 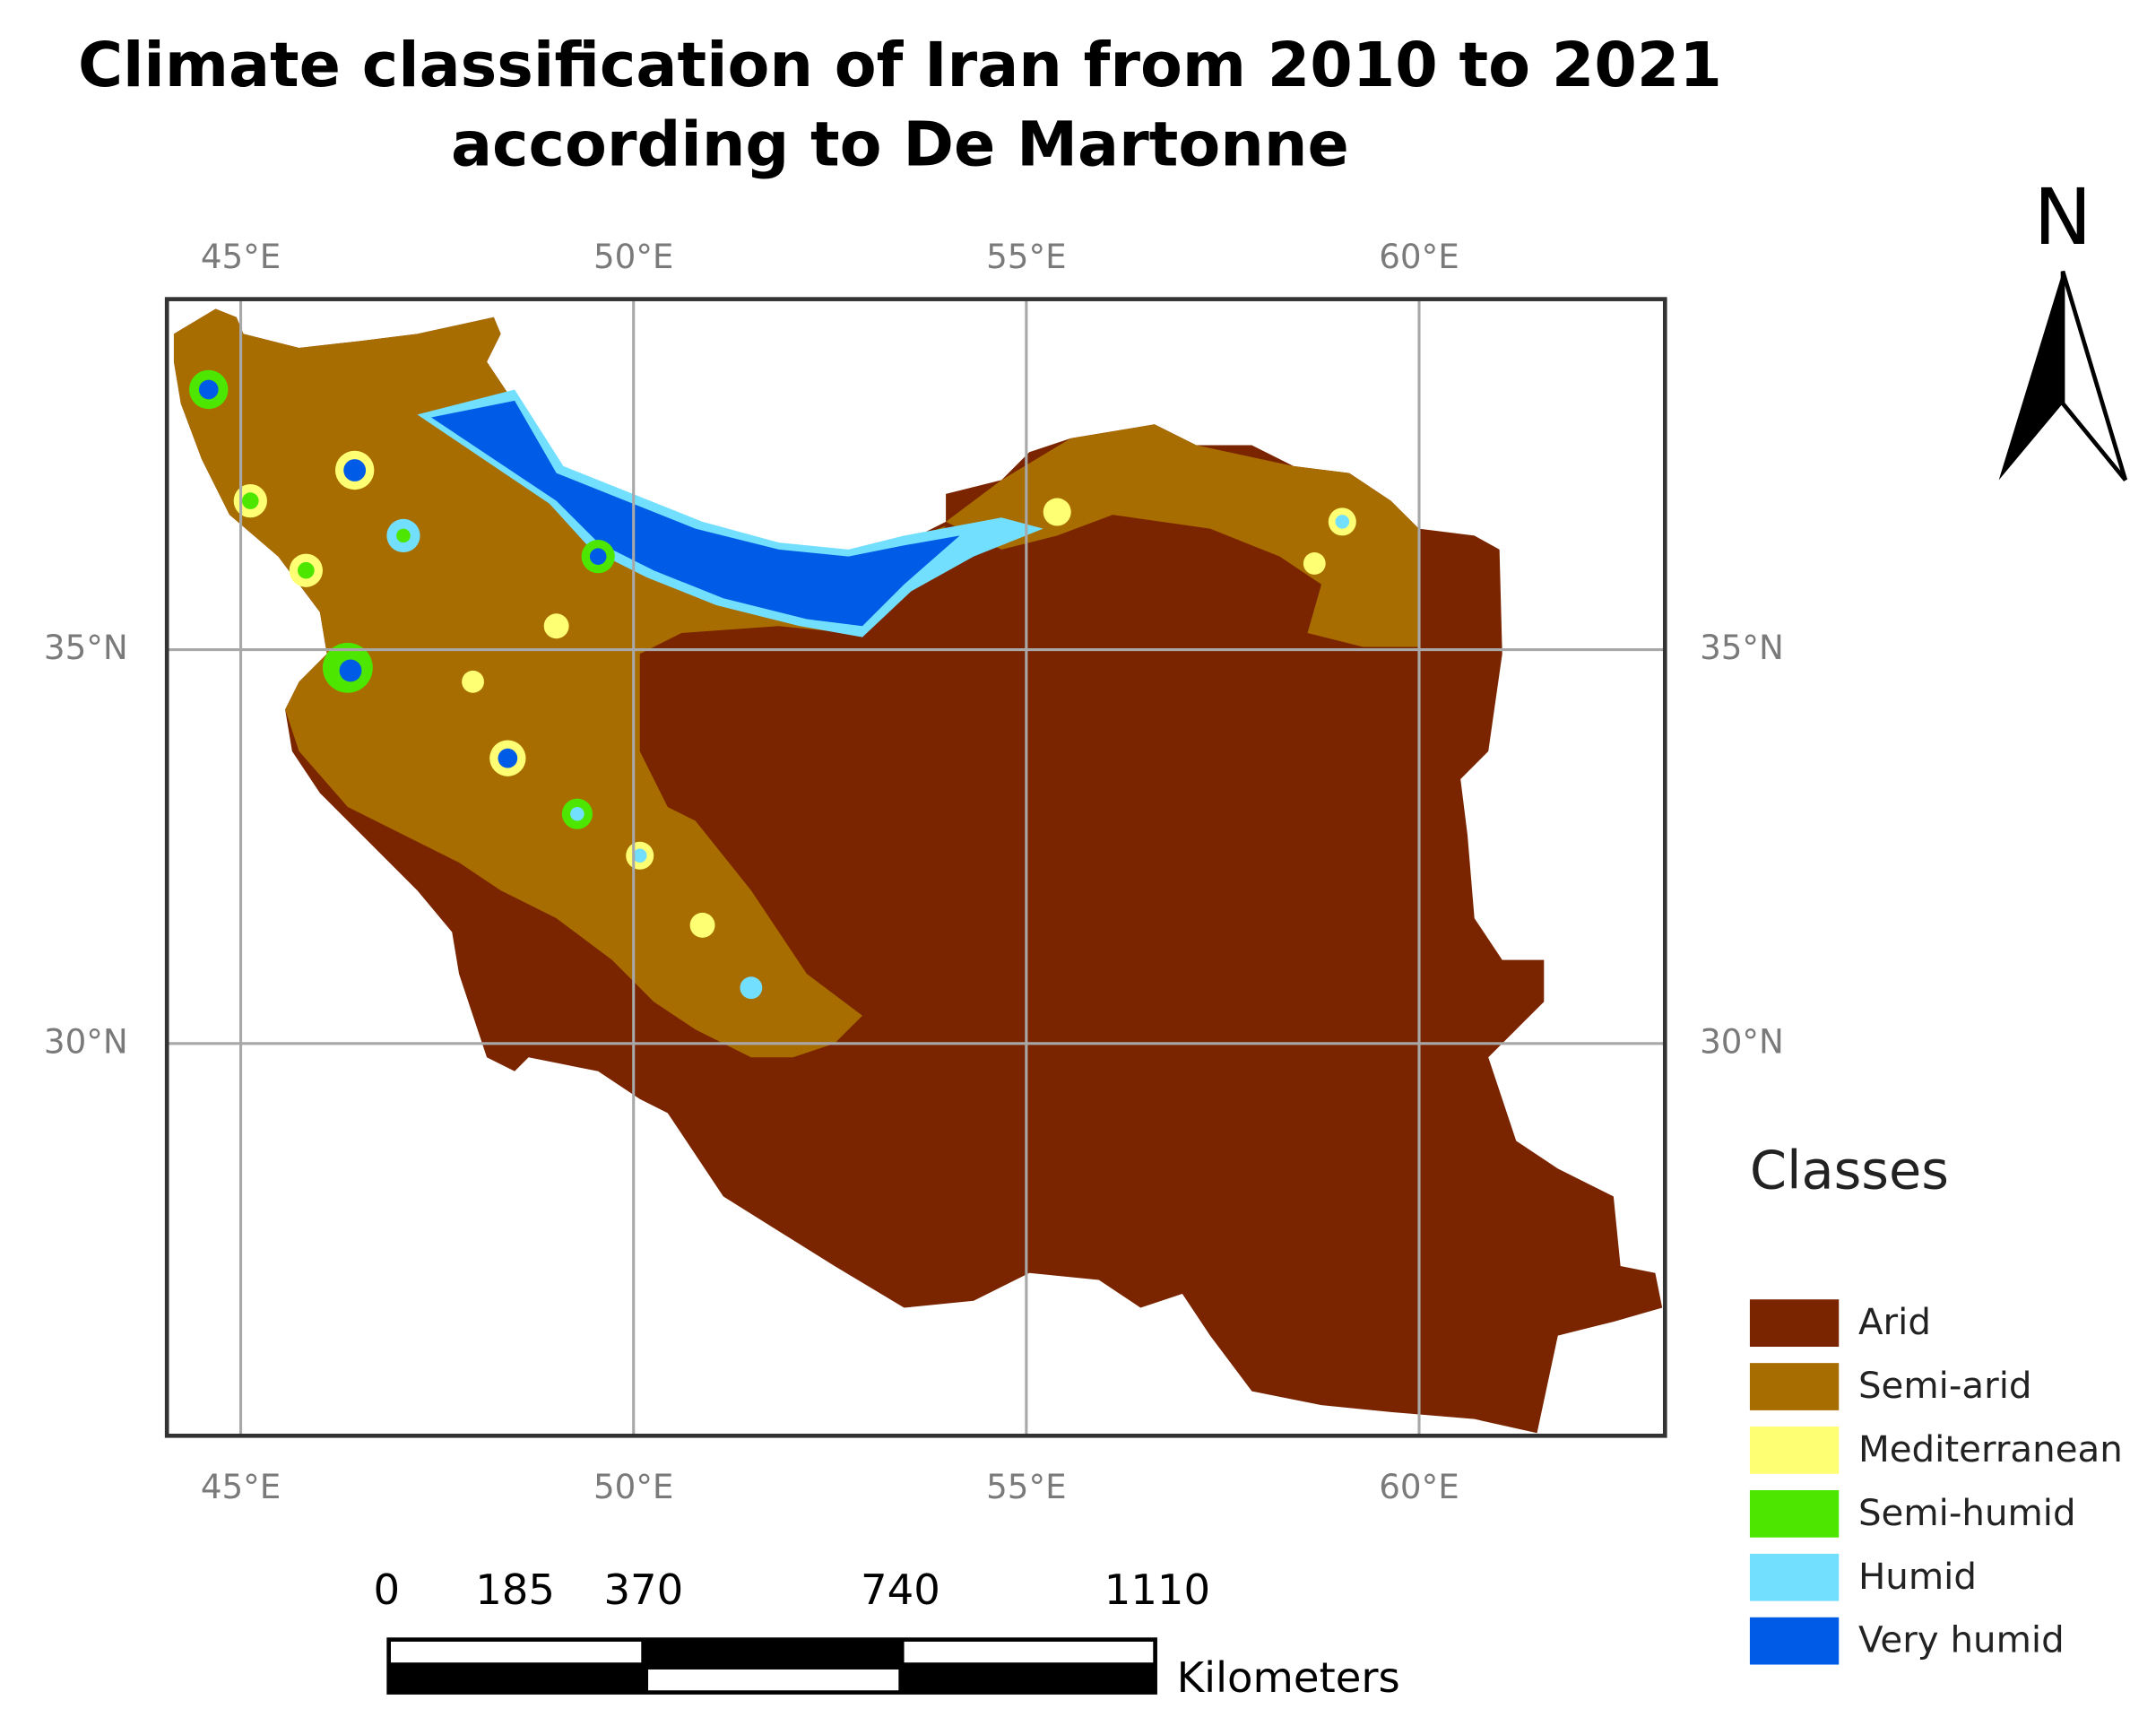 What do you see at coordinates (643, 1590) in the screenshot?
I see `scale-tick-label: 370` at bounding box center [643, 1590].